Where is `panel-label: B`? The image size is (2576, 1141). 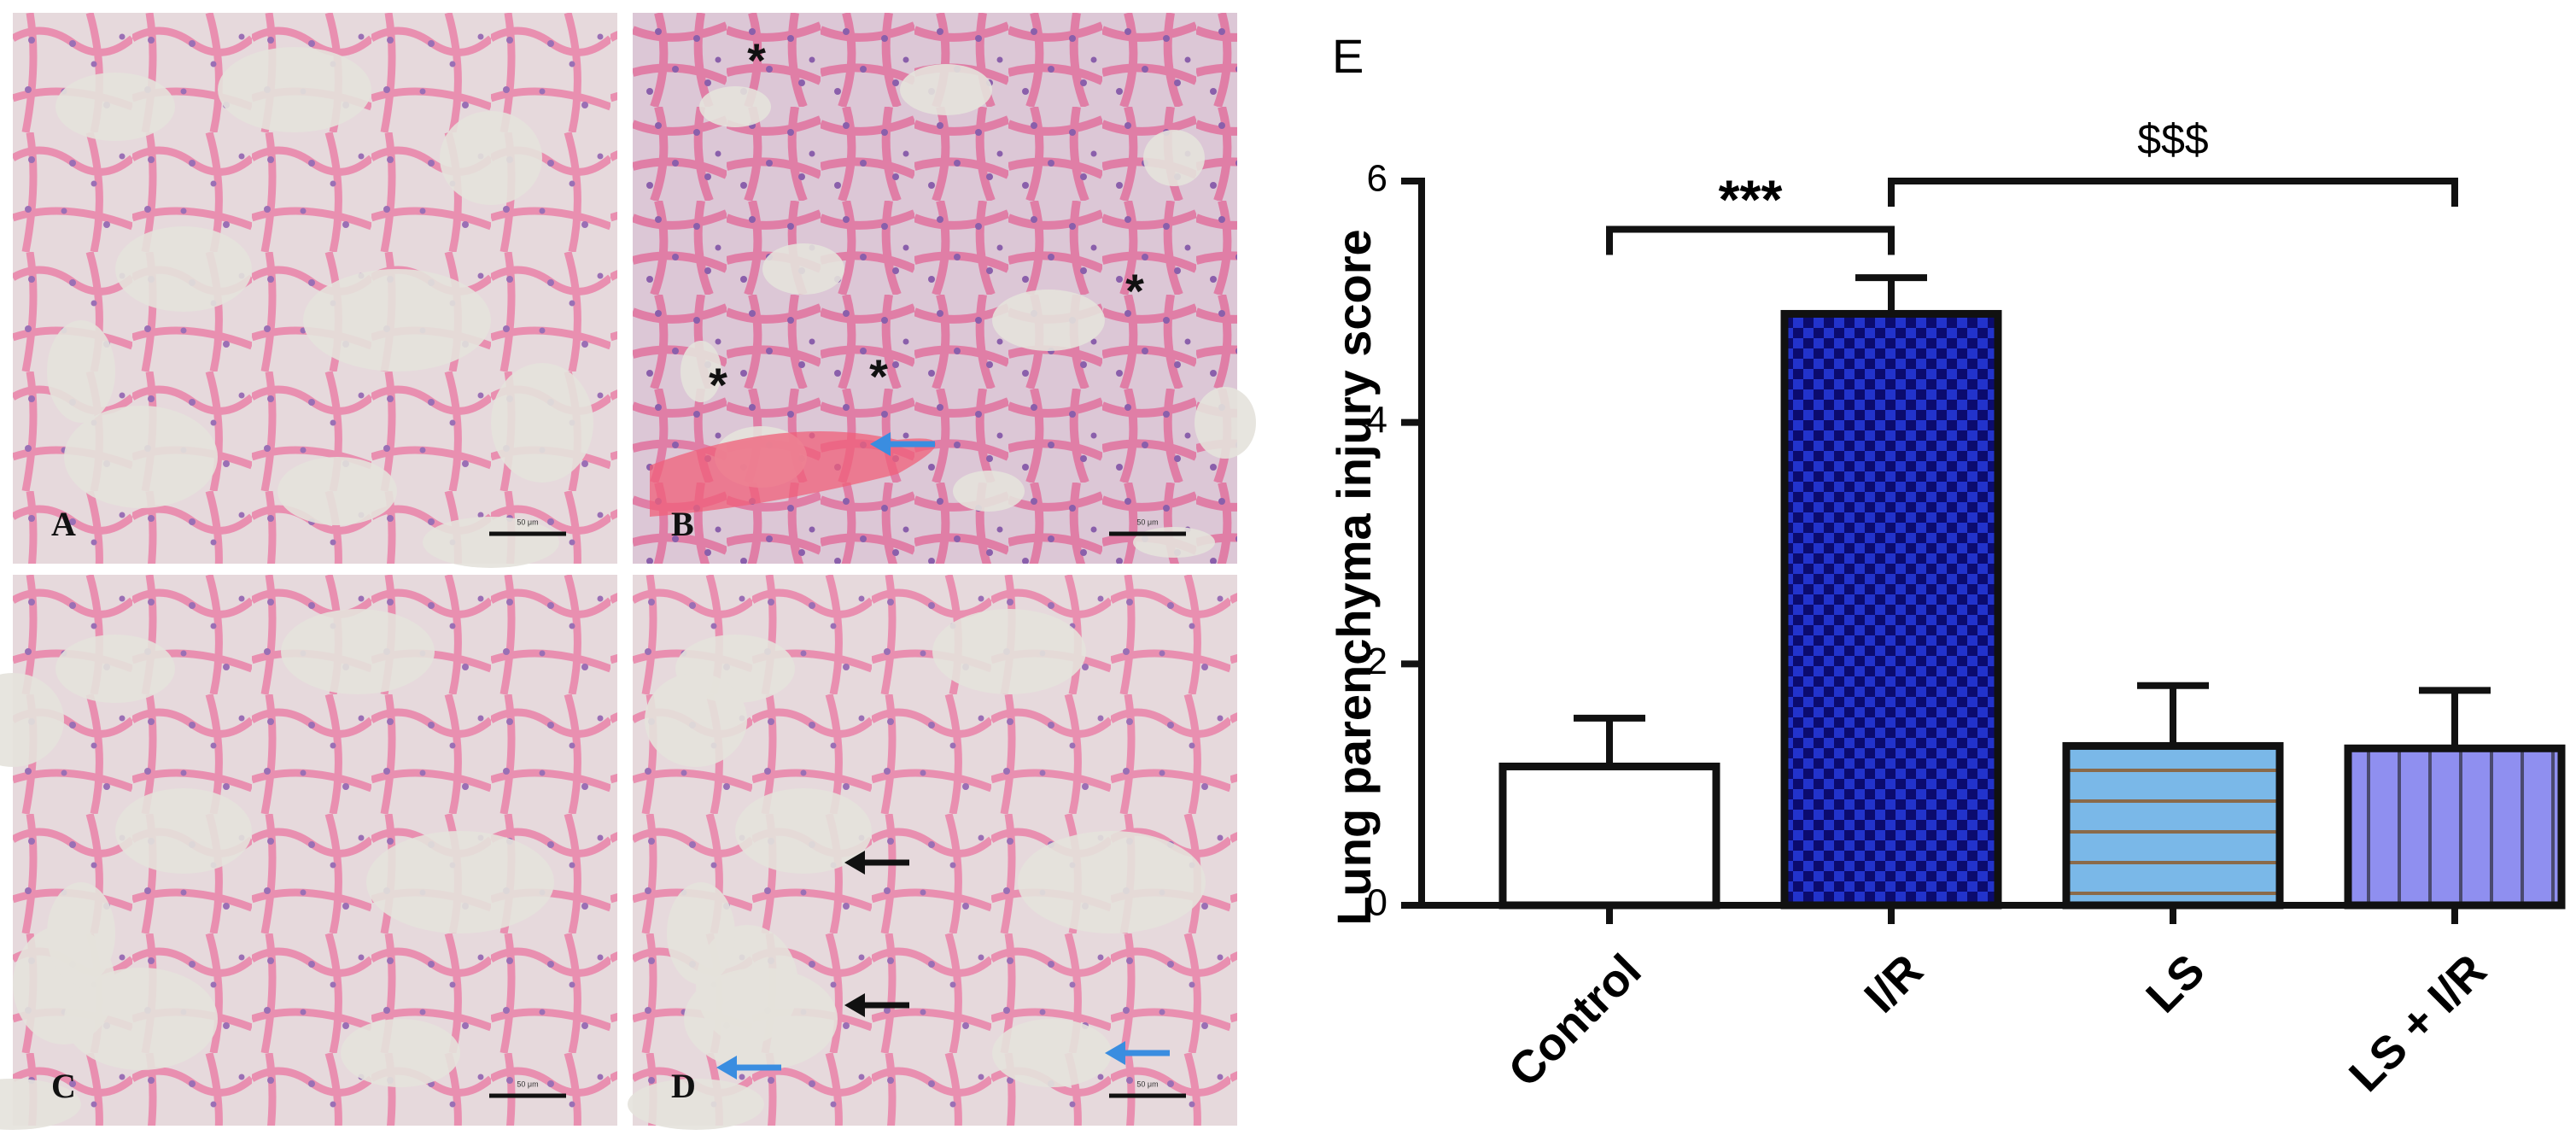 panel-label: B is located at coordinates (682, 524).